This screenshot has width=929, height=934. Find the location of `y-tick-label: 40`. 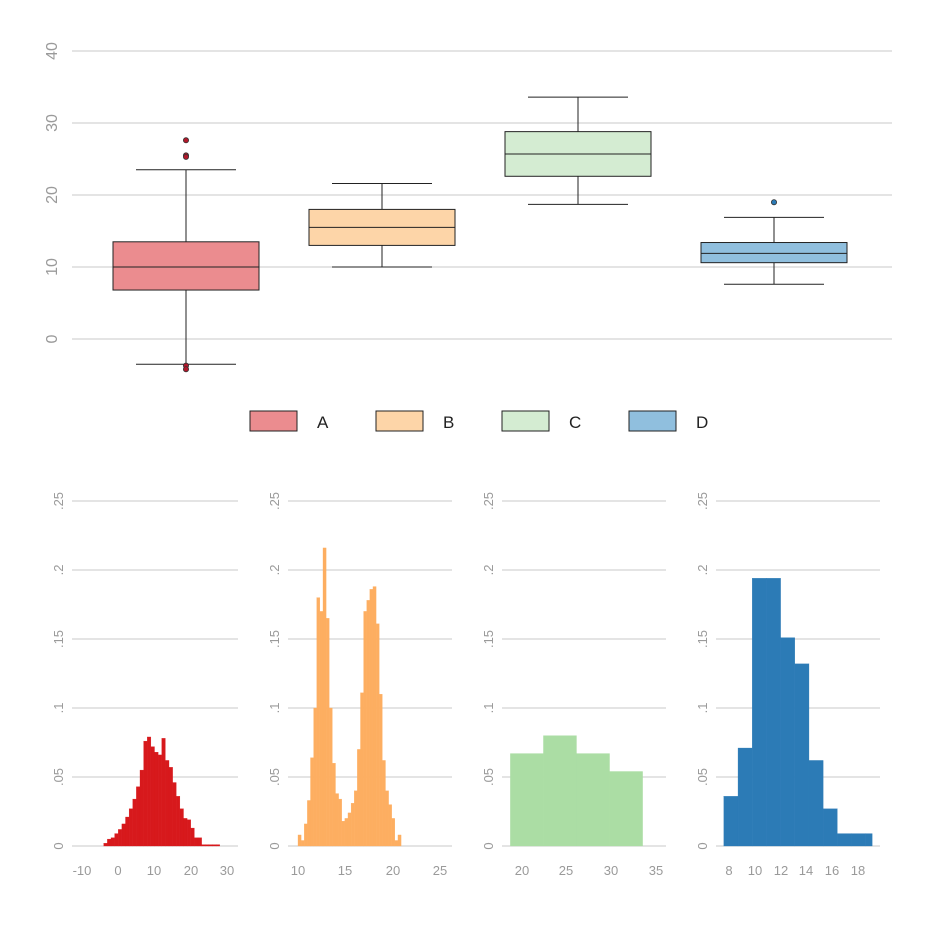

y-tick-label: 40 is located at coordinates (52, 51).